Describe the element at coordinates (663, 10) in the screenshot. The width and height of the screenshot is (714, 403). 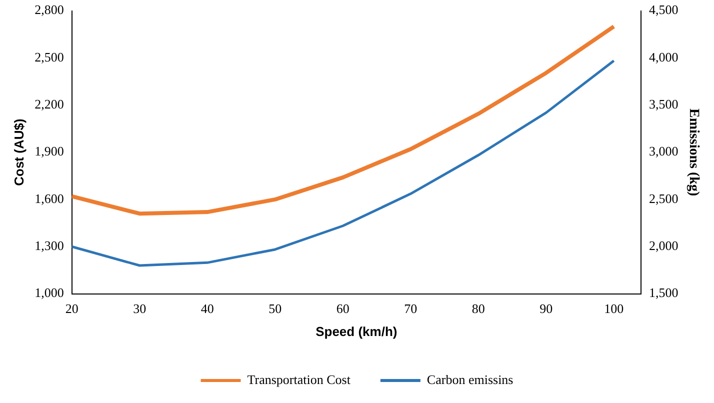
I see `y2-tick-label: 4,500` at that location.